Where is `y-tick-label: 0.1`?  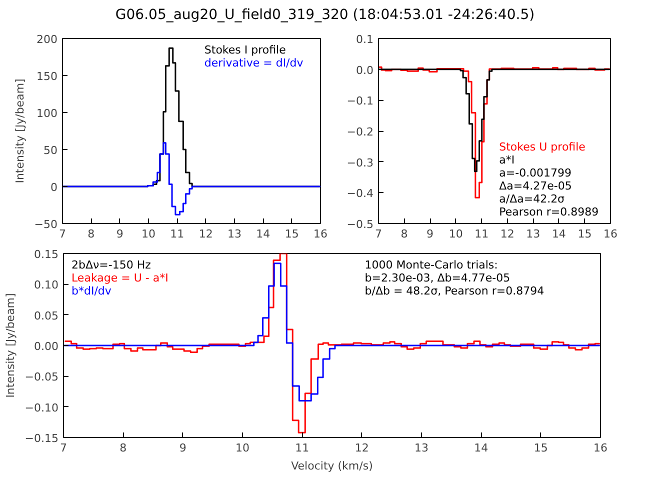 y-tick-label: 0.1 is located at coordinates (365, 39).